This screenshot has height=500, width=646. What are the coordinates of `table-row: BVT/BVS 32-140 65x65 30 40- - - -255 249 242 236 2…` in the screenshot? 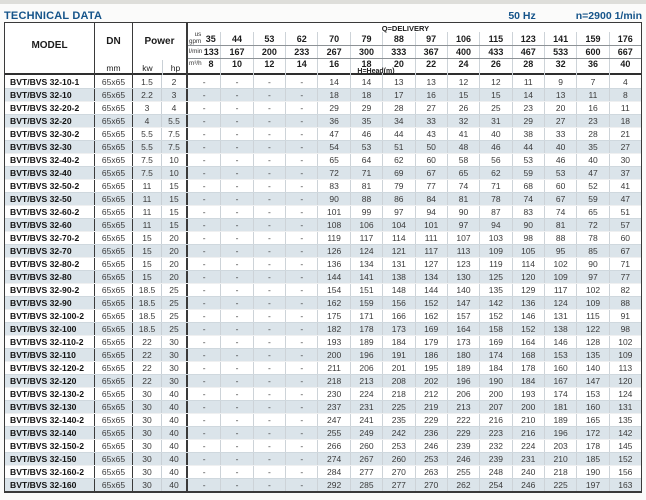 It's located at (323, 432).